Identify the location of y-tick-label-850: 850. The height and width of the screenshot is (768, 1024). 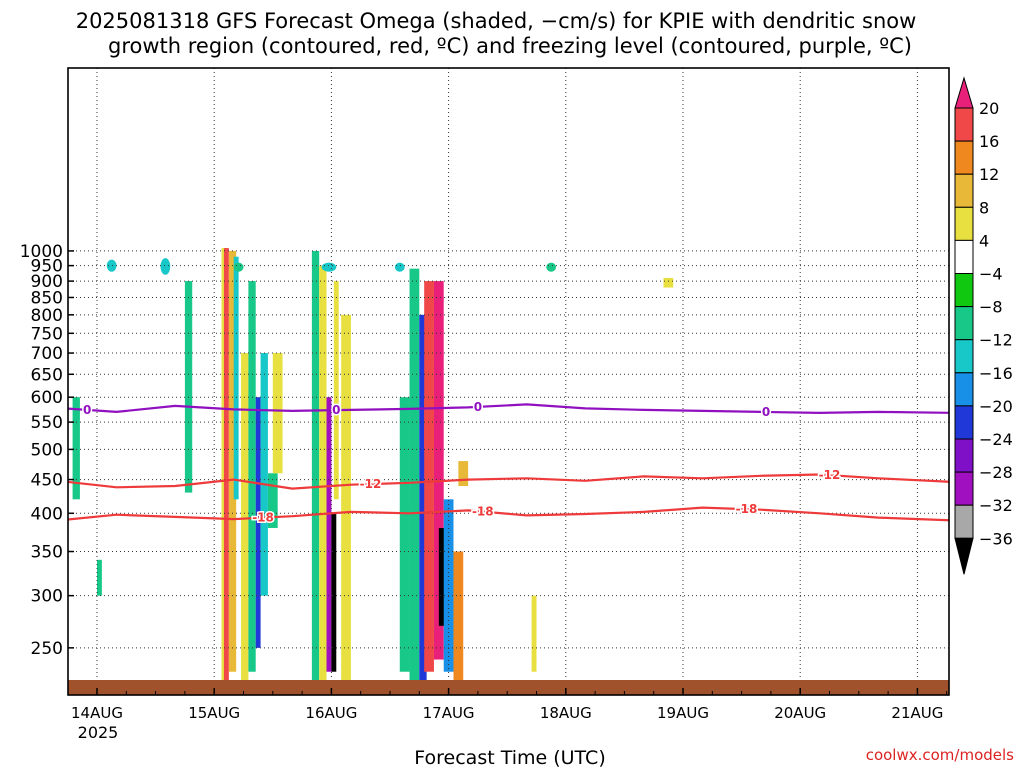
(47, 298).